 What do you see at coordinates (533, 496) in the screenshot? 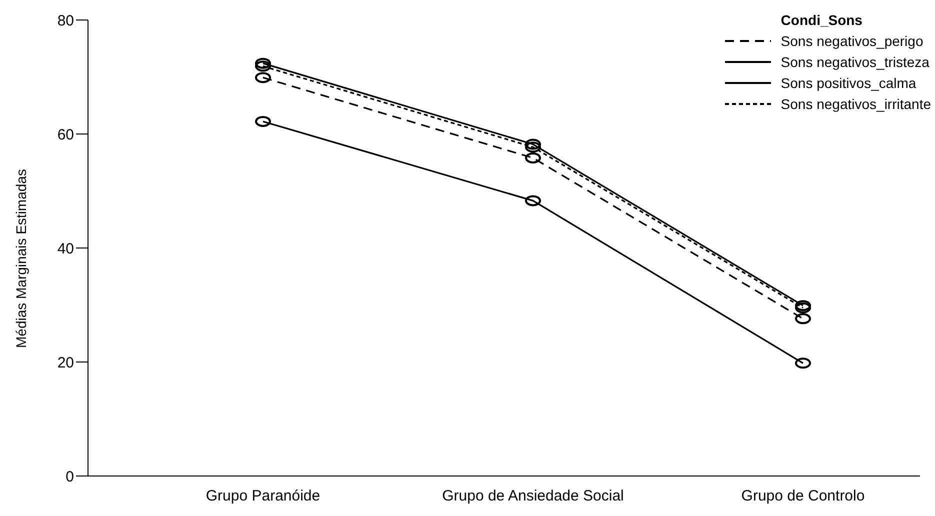
I see `x-tick-label: Grupo de Ansiedade Social` at bounding box center [533, 496].